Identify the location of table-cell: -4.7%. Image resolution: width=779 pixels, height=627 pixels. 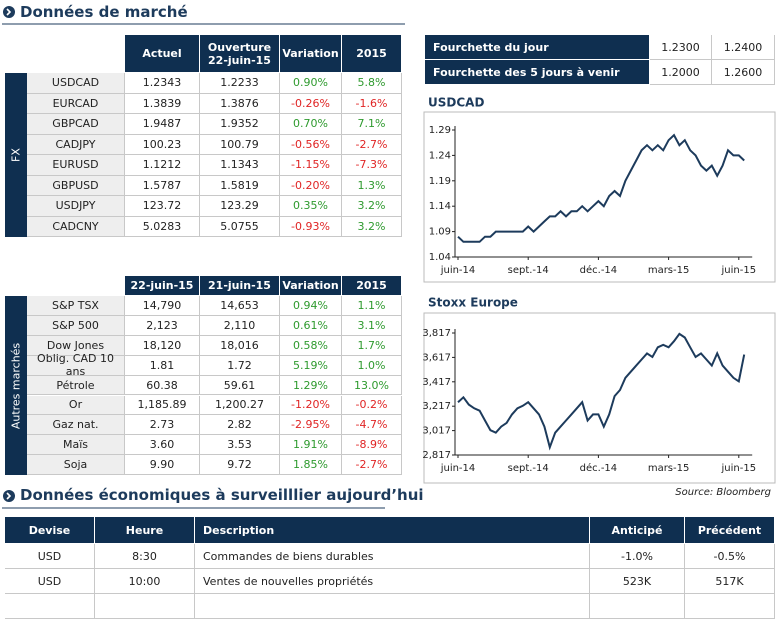
(372, 425).